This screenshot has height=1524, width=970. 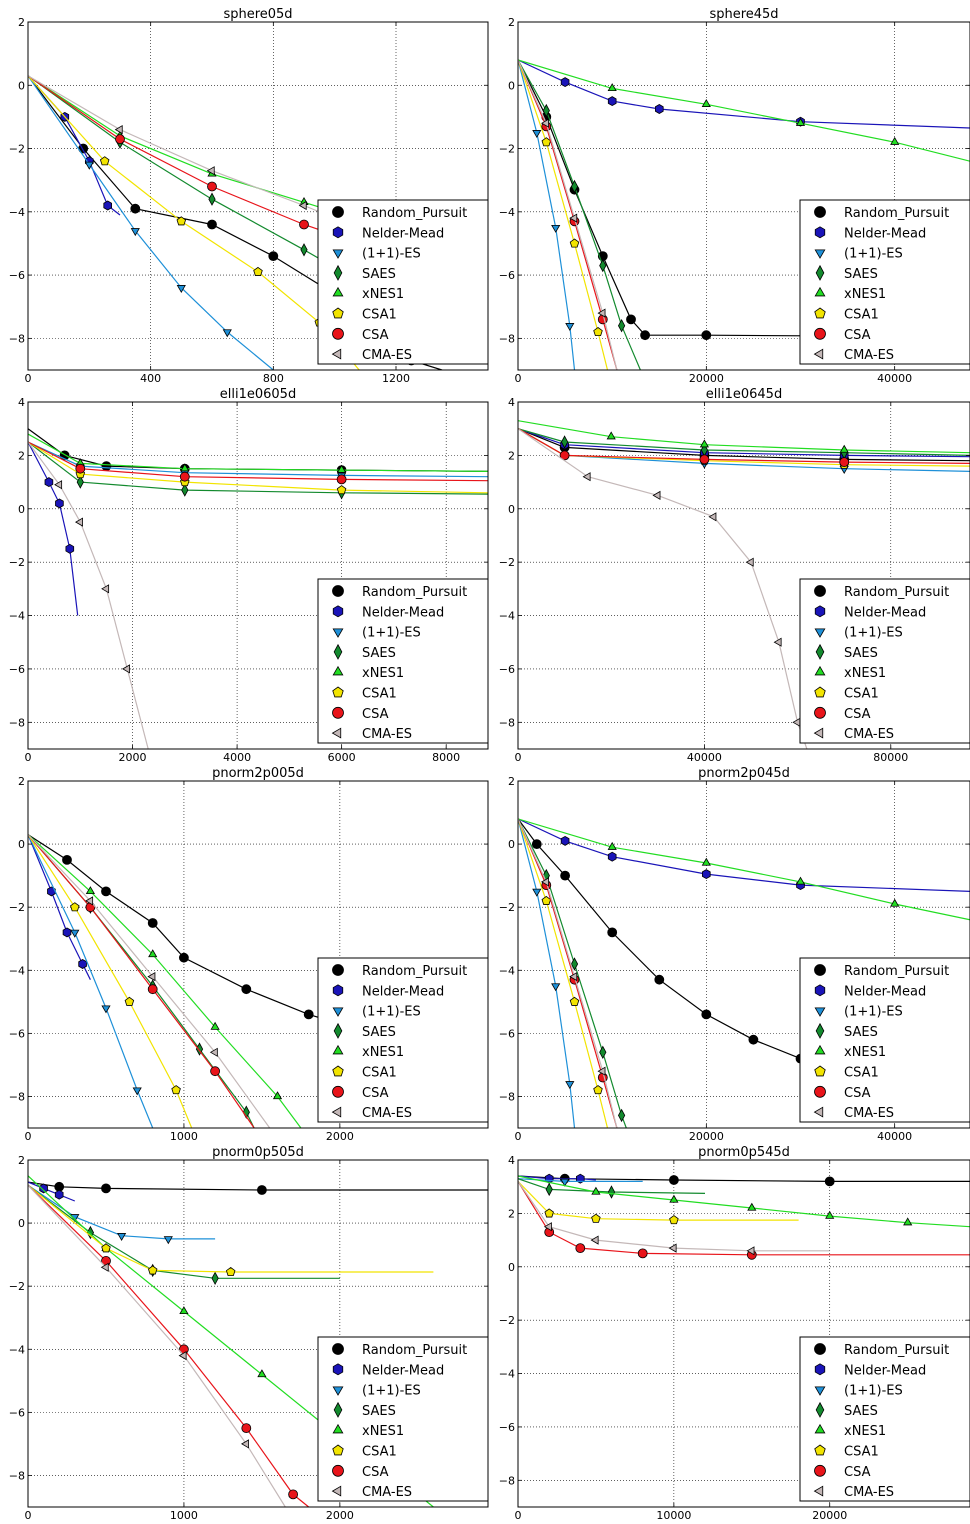 What do you see at coordinates (403, 612) in the screenshot?
I see `legend-label: Nelder-Mead` at bounding box center [403, 612].